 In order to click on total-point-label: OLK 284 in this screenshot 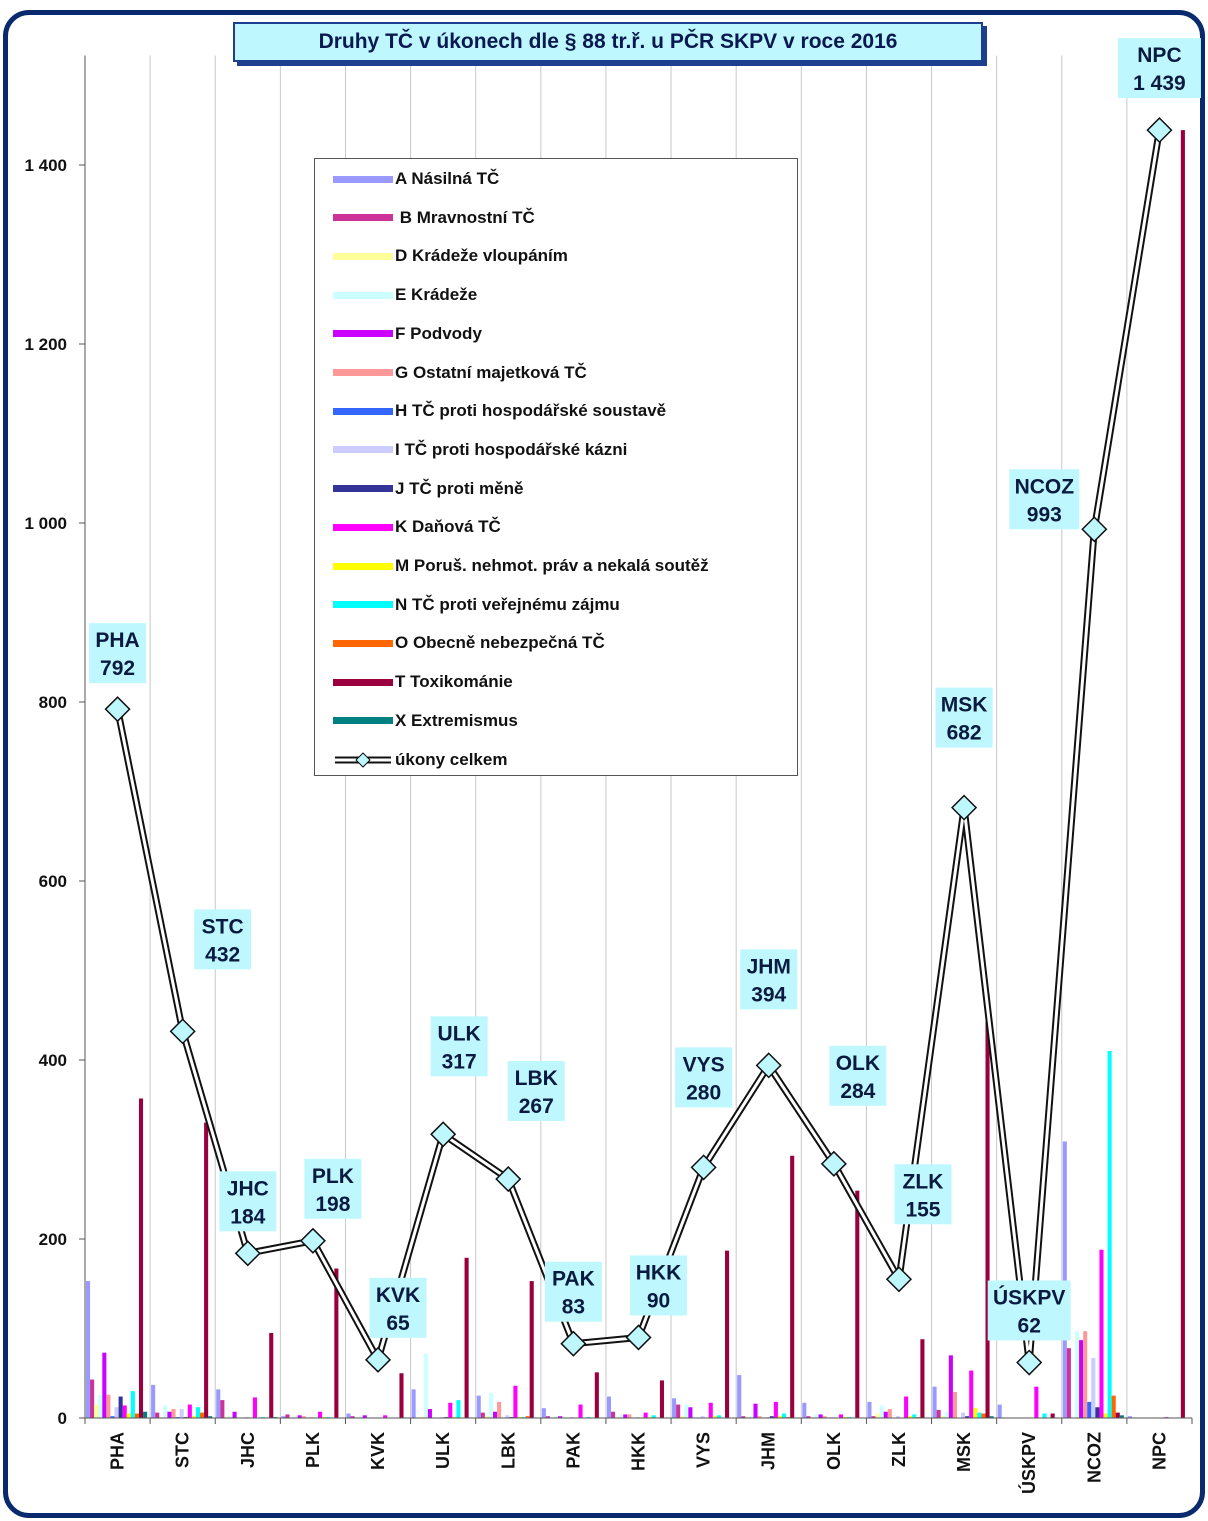, I will do `click(858, 1075)`.